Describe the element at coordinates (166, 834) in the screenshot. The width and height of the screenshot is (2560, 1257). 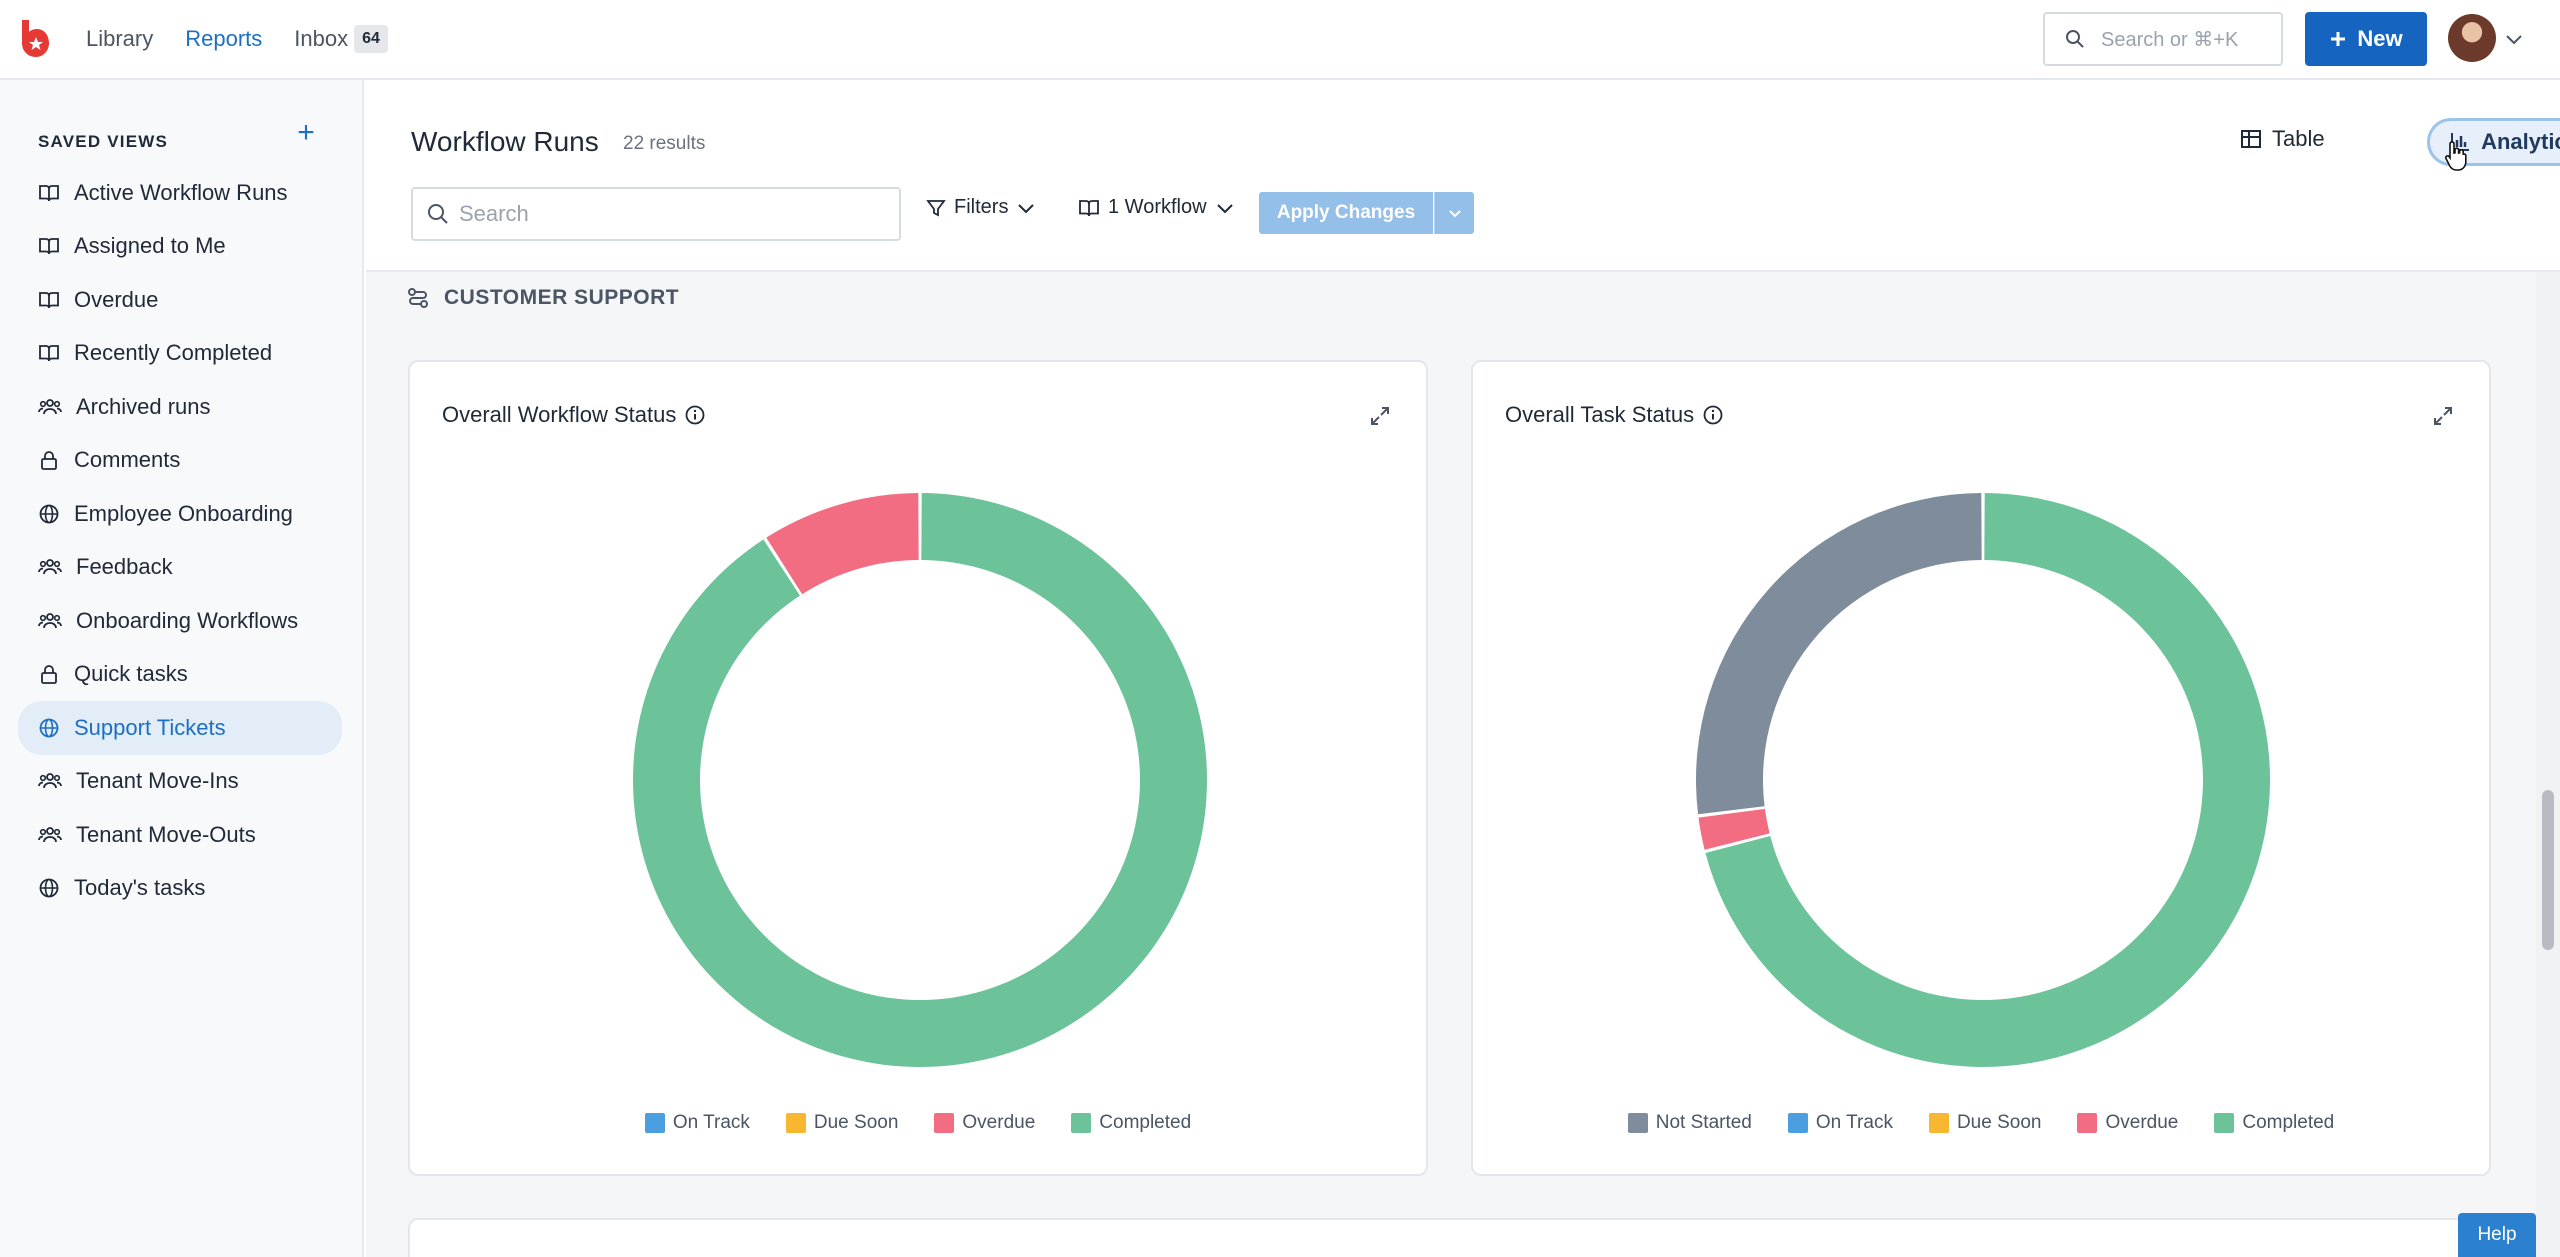
I see `sidebar-item-label: Tenant Move-Outs` at that location.